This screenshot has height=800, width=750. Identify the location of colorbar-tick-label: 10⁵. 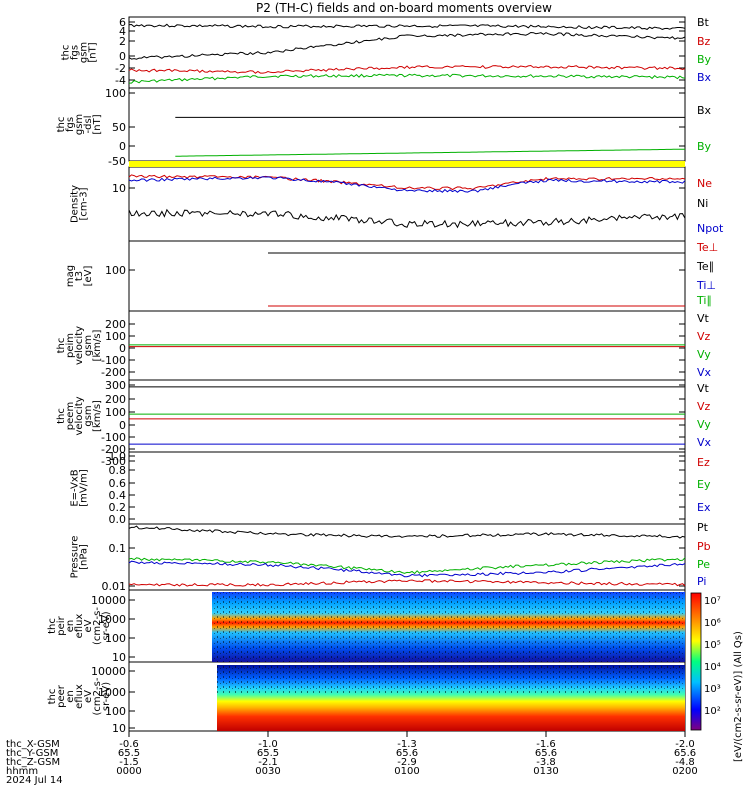
(712, 645).